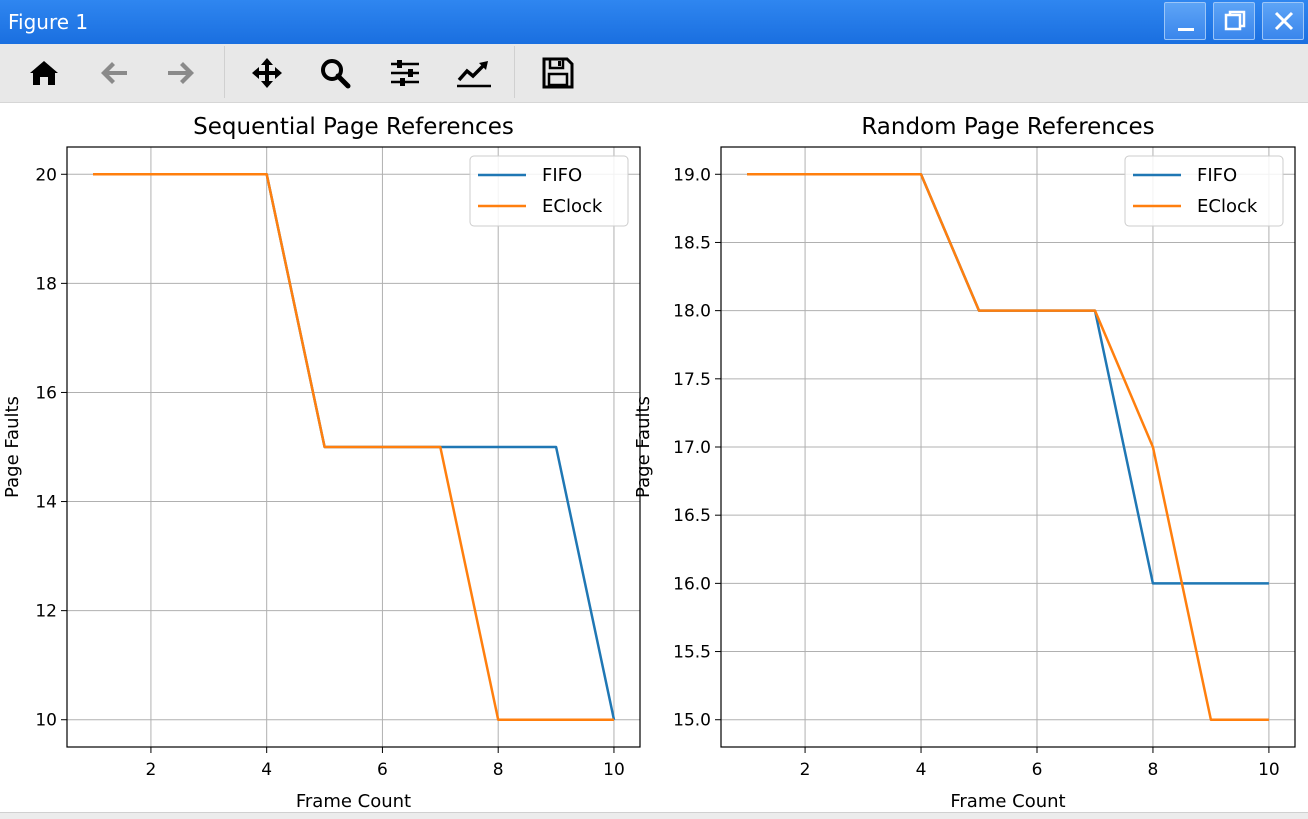 This screenshot has height=819, width=1308. I want to click on navigation-toolbar, so click(654, 73).